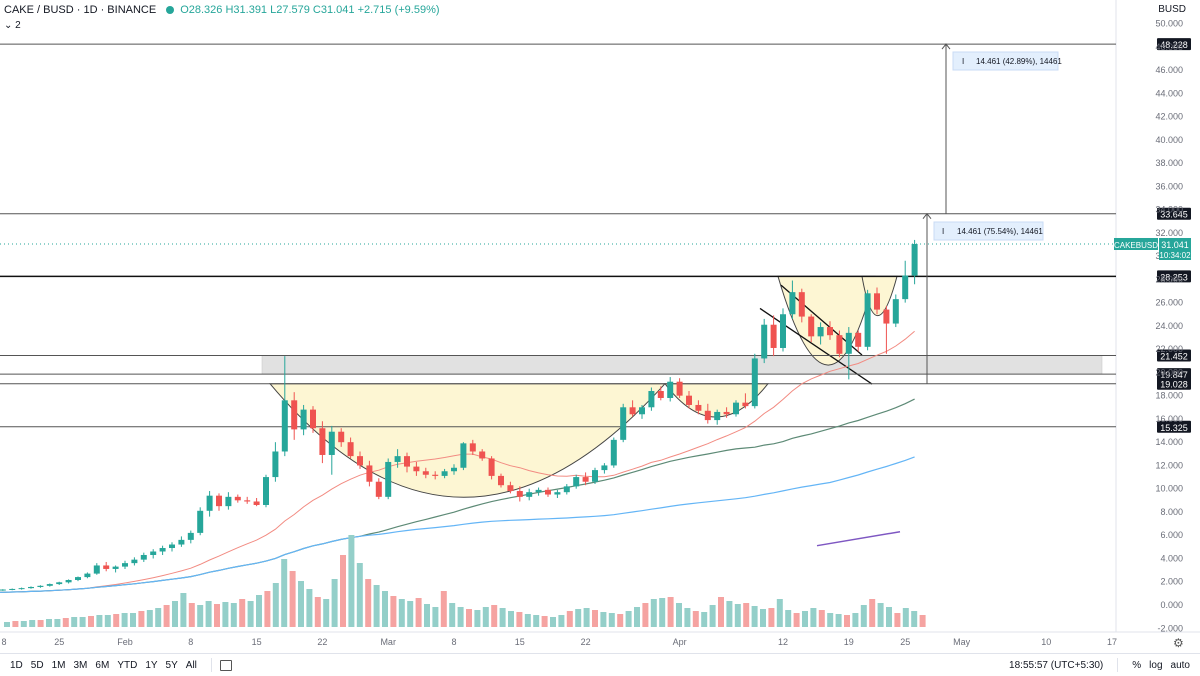  I want to click on price-tick-label: 48.000, so click(1169, 47).